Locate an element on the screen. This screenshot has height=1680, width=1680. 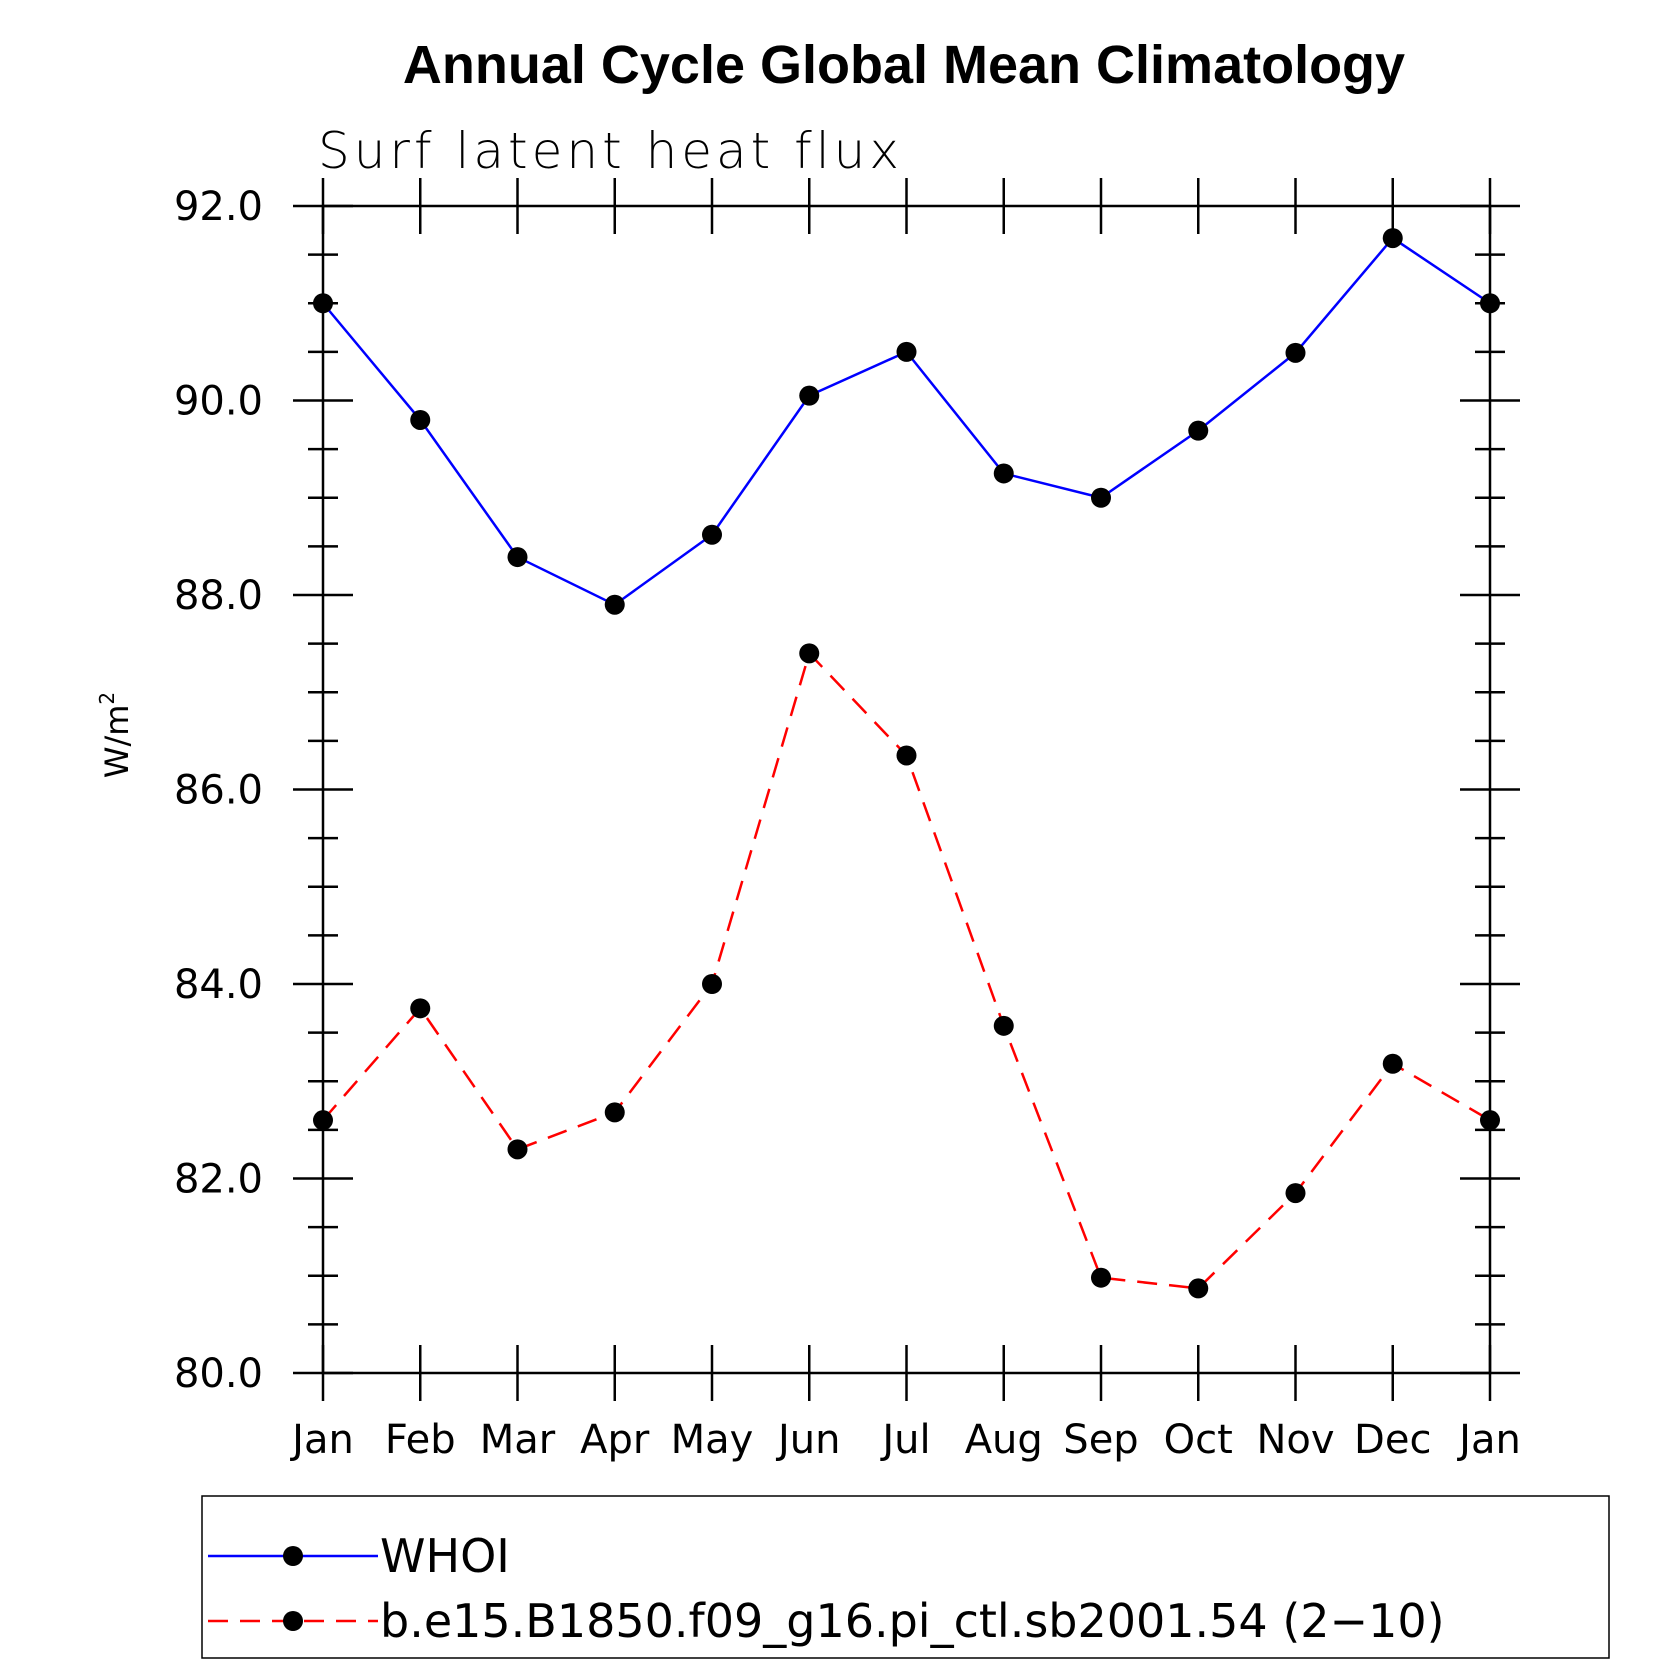
svg-text: W/m2 is located at coordinates (115, 735).